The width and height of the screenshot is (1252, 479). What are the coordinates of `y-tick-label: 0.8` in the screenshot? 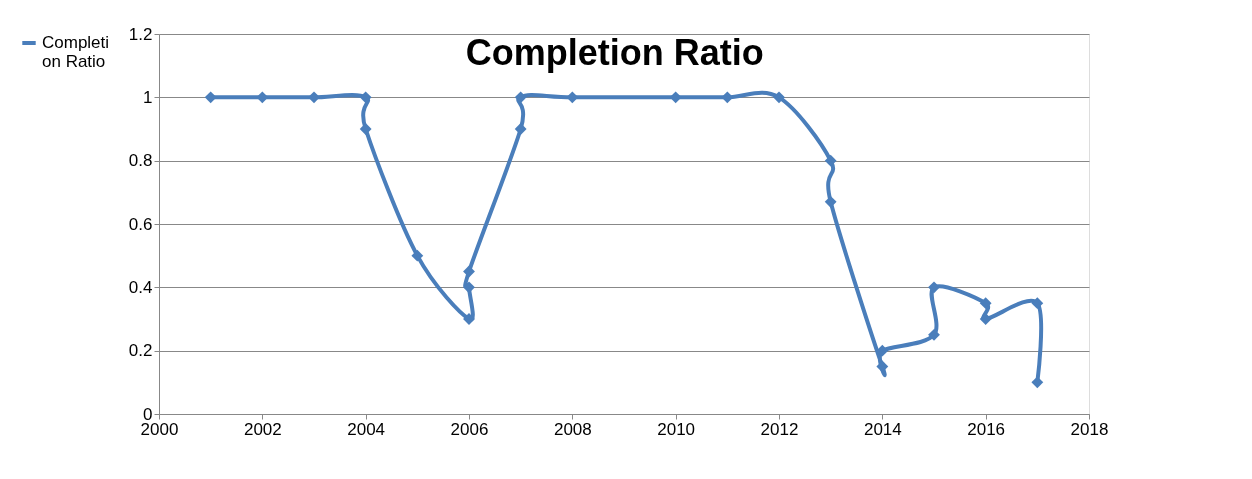 It's located at (140, 161).